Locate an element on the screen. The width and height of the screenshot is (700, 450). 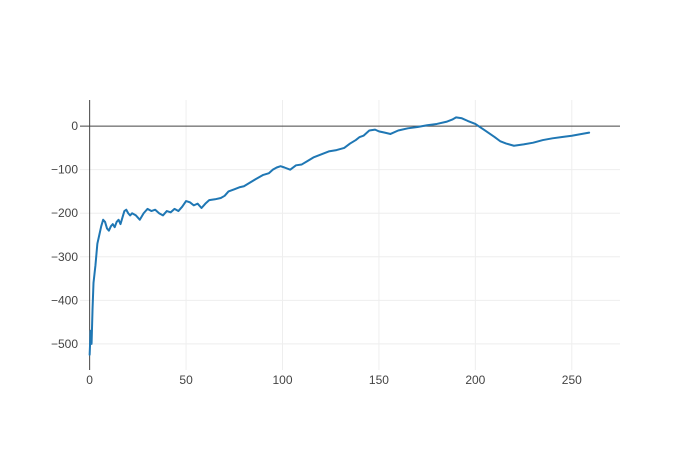
y-tick-label: −300 is located at coordinates (64, 257).